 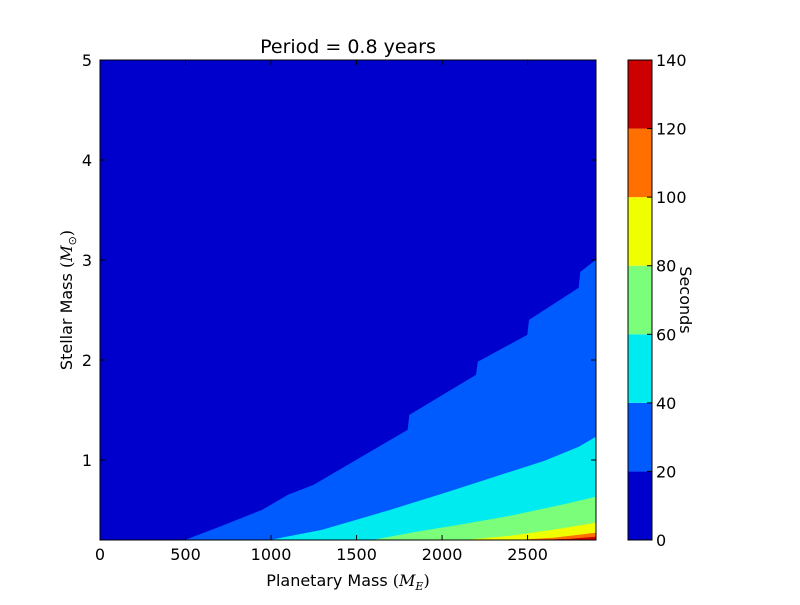 What do you see at coordinates (666, 403) in the screenshot?
I see `colorbar-tick-label: 40` at bounding box center [666, 403].